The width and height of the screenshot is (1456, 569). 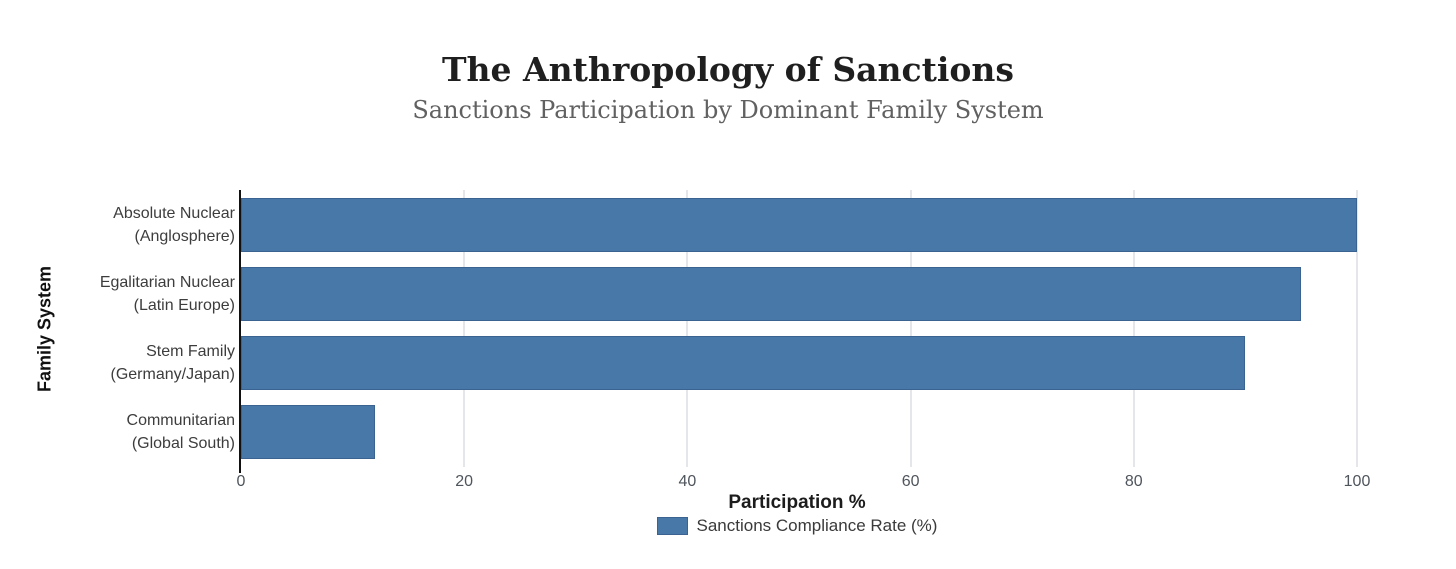 I want to click on category-label: Absolute Nuclear (Anglosphere), so click(x=174, y=224).